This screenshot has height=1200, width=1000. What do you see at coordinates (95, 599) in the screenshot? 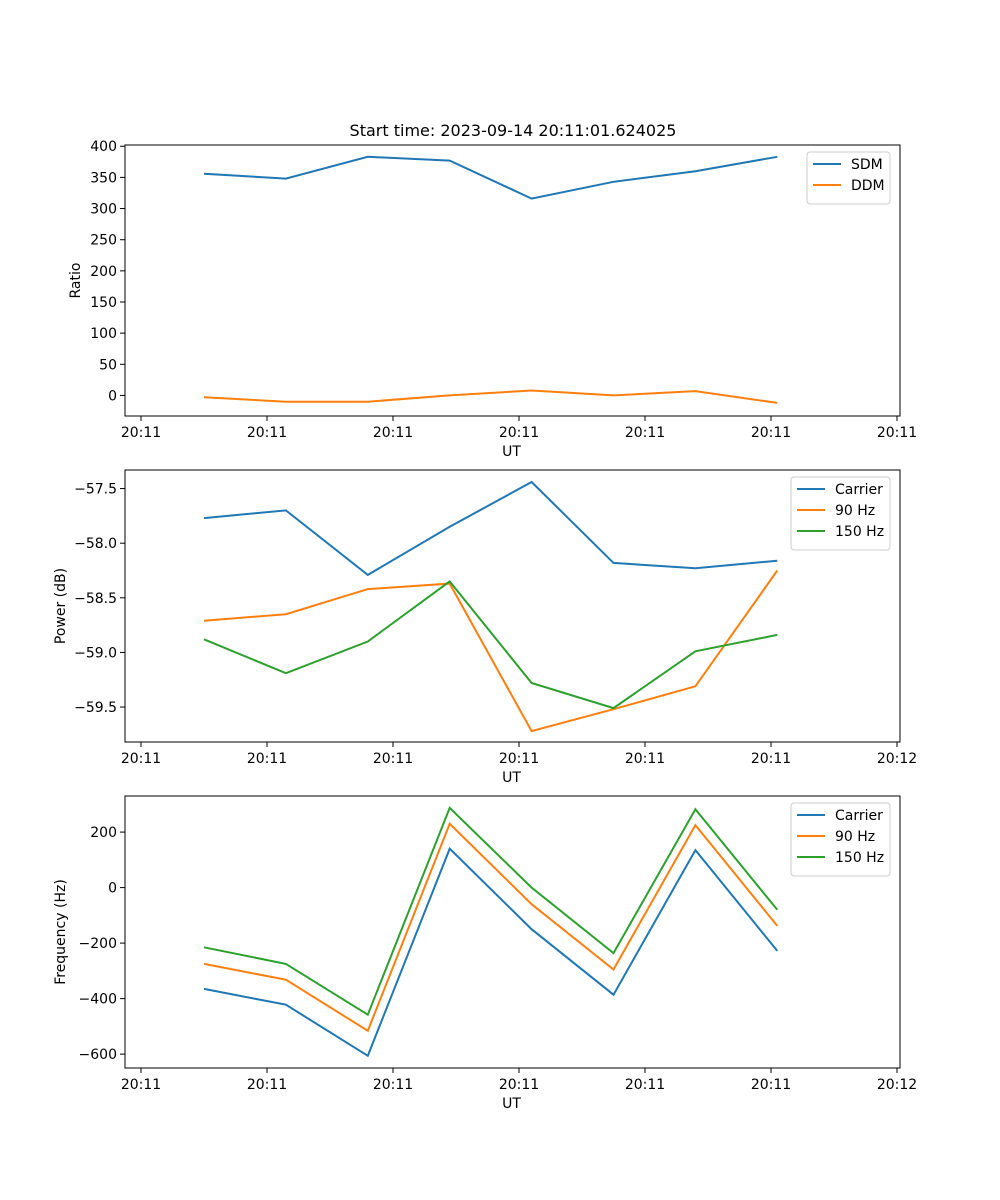
I see `y-tick-label: −58.5` at bounding box center [95, 599].